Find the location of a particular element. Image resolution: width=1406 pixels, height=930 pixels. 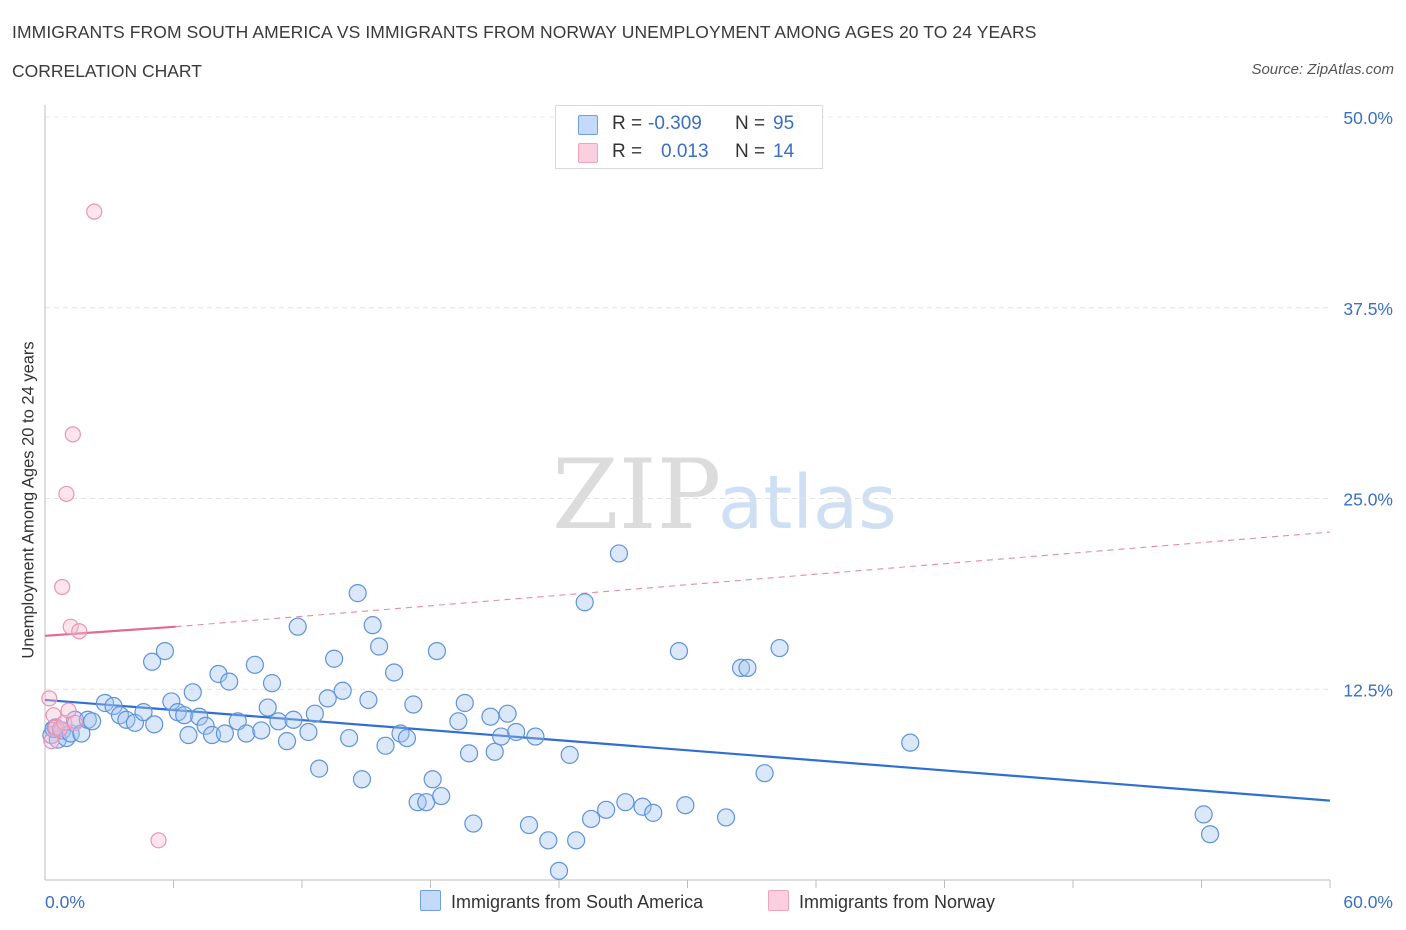

bottom-legend-label-norway: Immigrants from Norway is located at coordinates (897, 902).